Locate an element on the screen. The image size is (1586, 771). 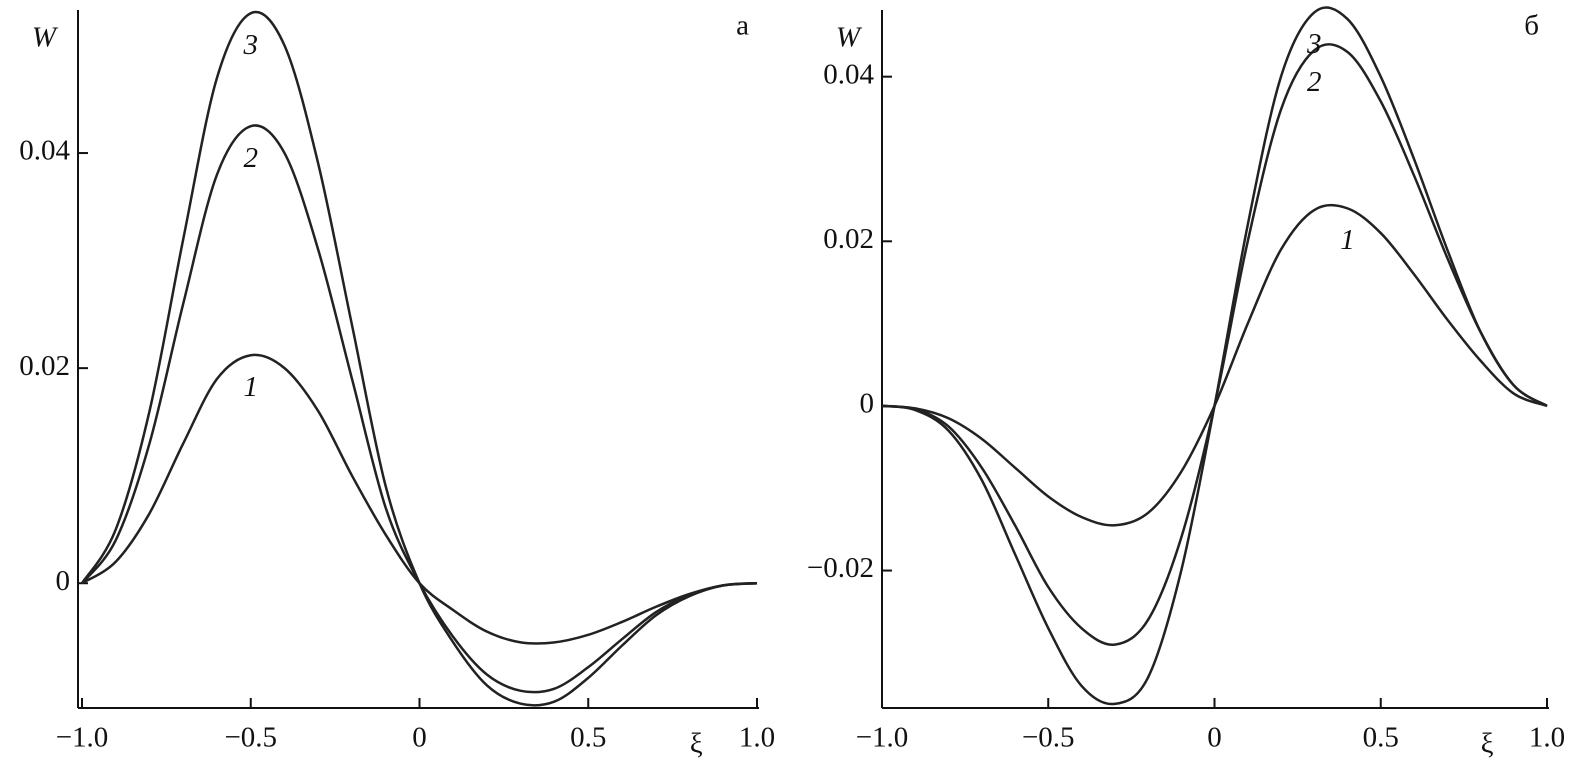
y-tick-label: −0.02 is located at coordinates (840, 568).